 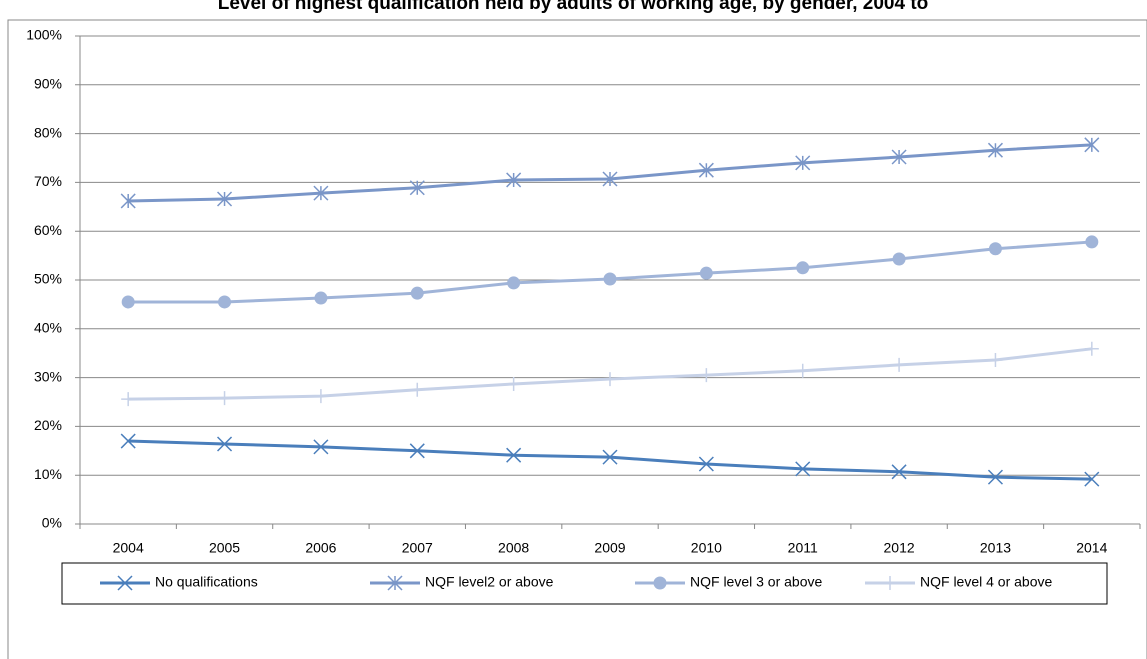 What do you see at coordinates (489, 582) in the screenshot?
I see `legend-label: NQF level2 or above` at bounding box center [489, 582].